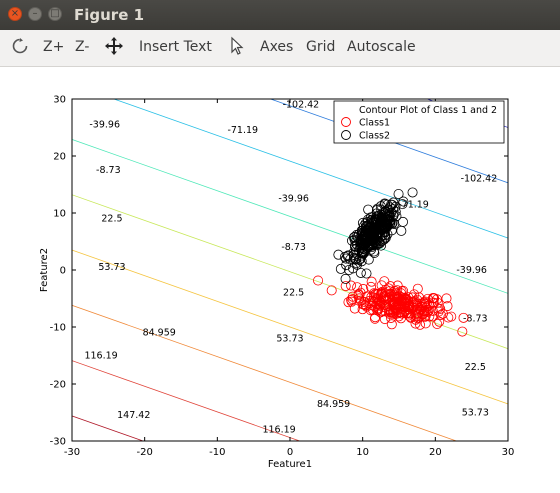 The height and width of the screenshot is (493, 560). What do you see at coordinates (114, 48) in the screenshot?
I see `pan-button` at bounding box center [114, 48].